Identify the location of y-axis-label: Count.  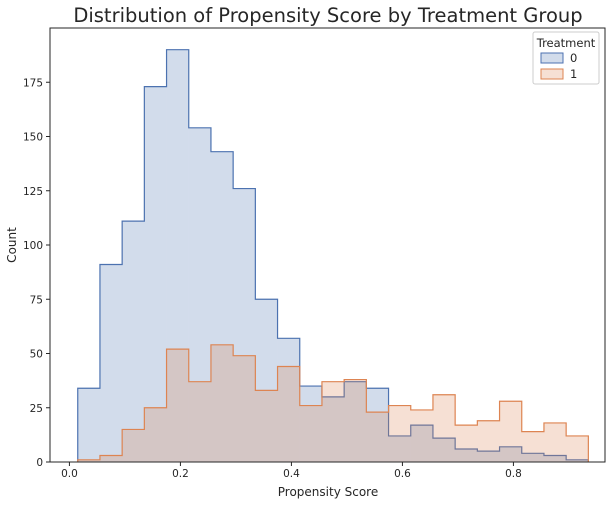
(12, 245).